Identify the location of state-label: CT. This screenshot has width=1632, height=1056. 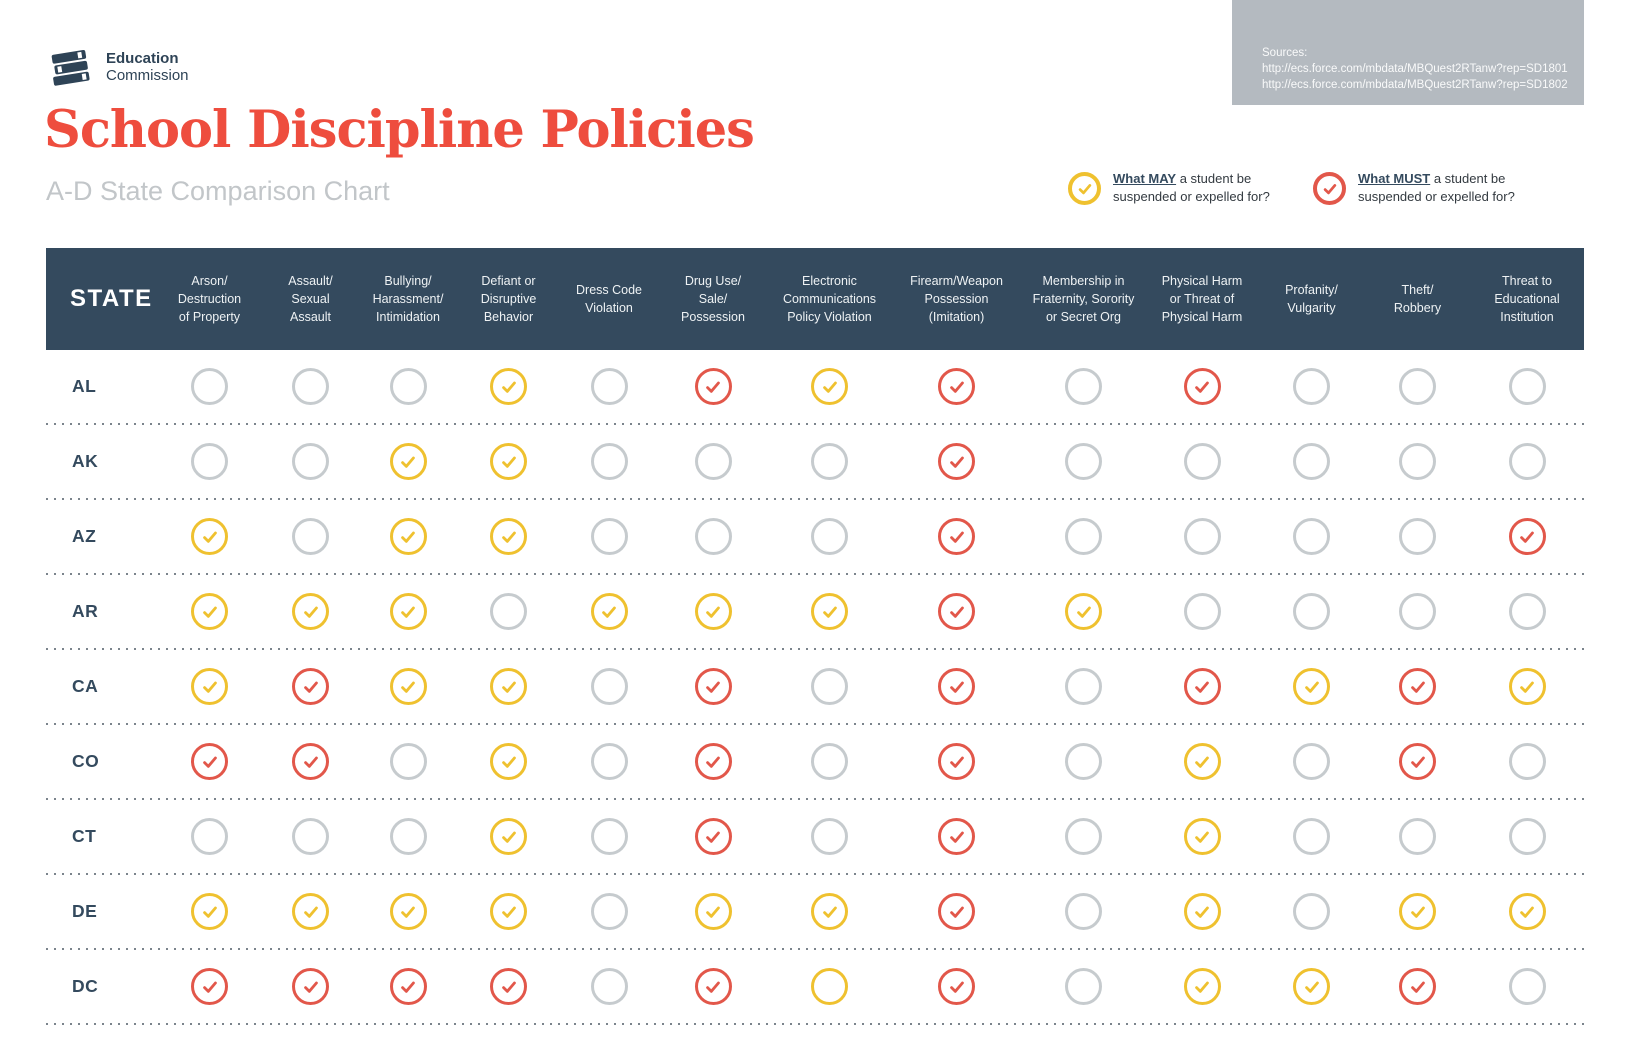
(84, 836).